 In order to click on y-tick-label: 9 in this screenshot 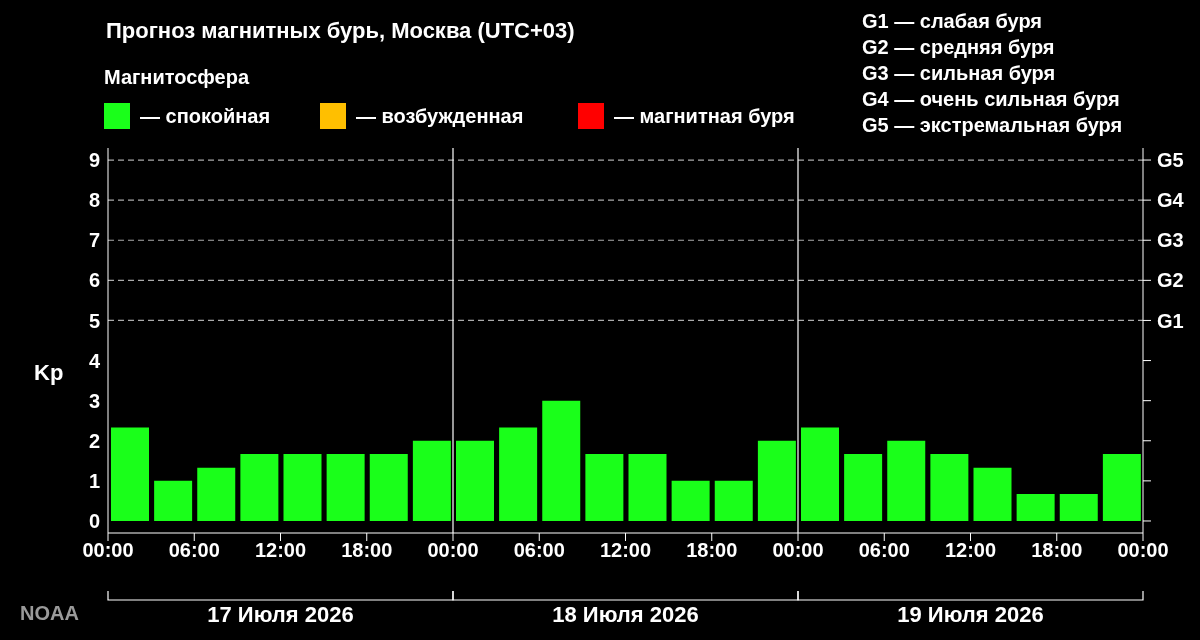, I will do `click(94, 160)`.